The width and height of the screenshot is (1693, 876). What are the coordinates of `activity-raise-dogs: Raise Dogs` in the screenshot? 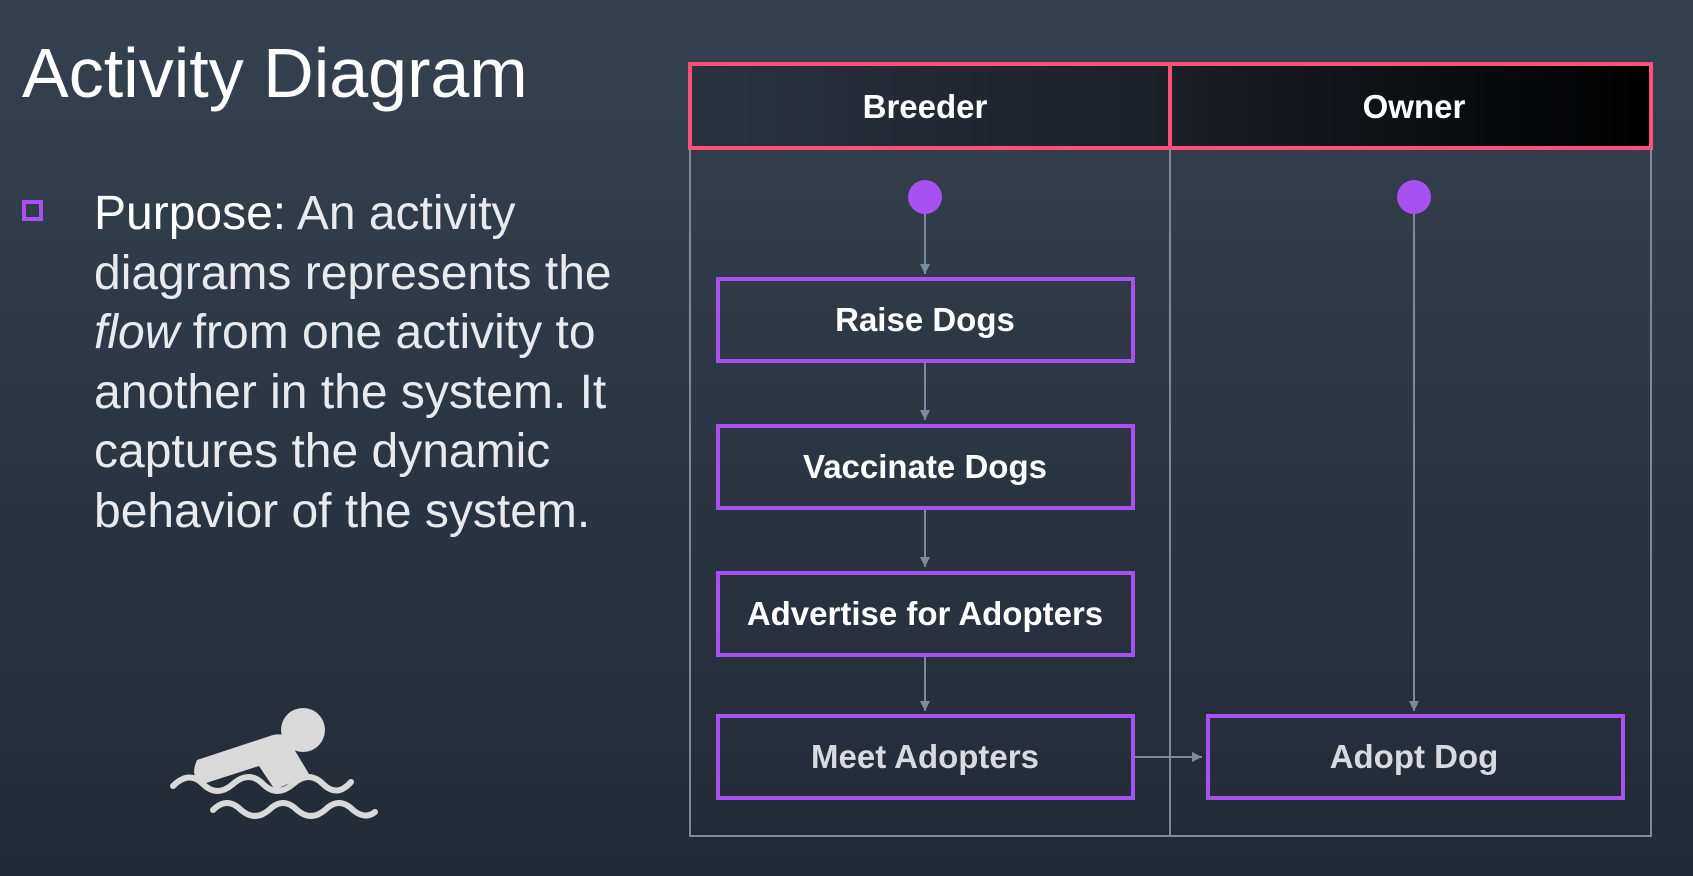 It's located at (925, 320).